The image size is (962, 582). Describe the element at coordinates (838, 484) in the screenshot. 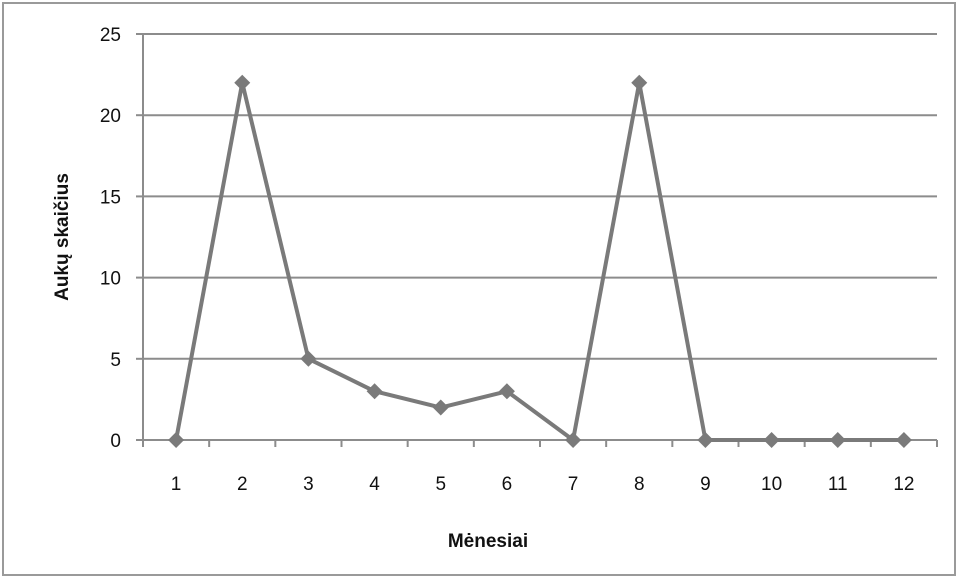

I see `x-tick-label: 11` at that location.